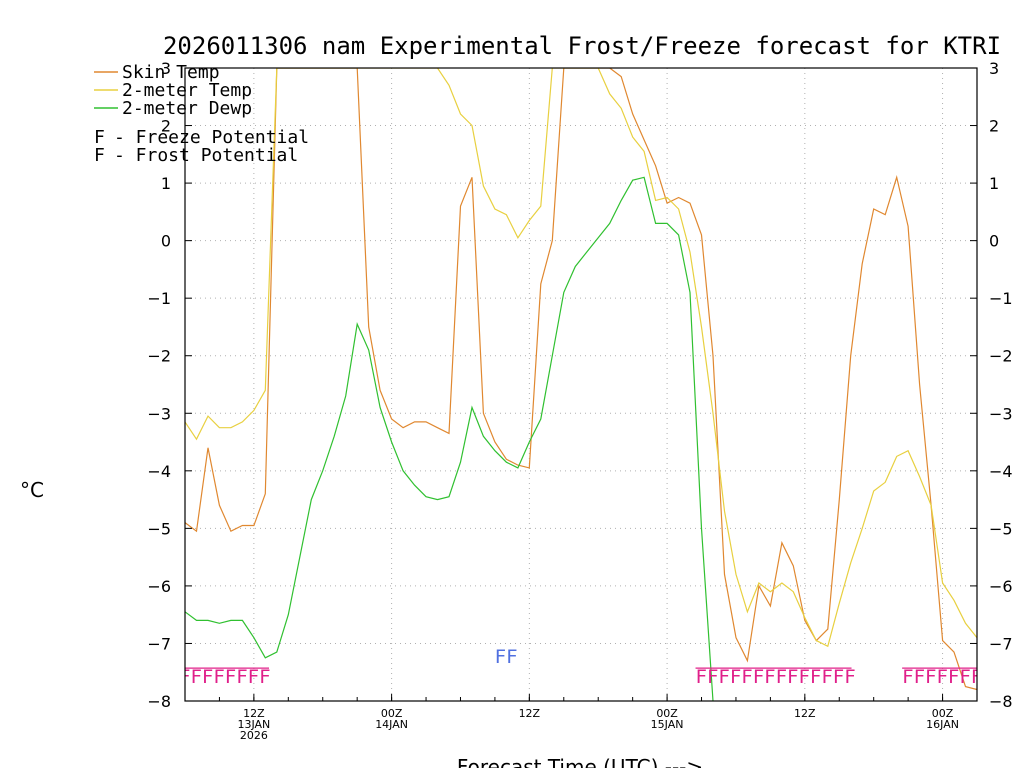 Image resolution: width=1024 pixels, height=768 pixels. Describe the element at coordinates (776, 677) in the screenshot. I see `freeze-potential-marker: FFFFFFFFFFFFFF` at that location.